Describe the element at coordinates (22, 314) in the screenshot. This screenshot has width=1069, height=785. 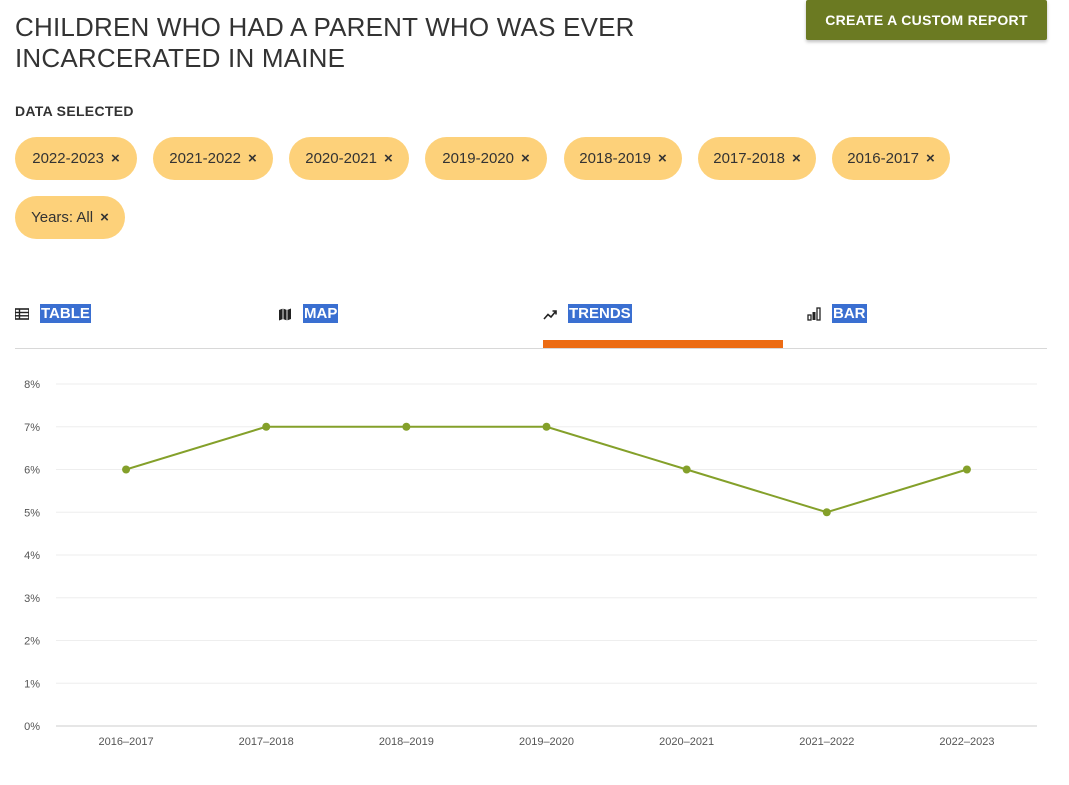
I see `table-icon` at that location.